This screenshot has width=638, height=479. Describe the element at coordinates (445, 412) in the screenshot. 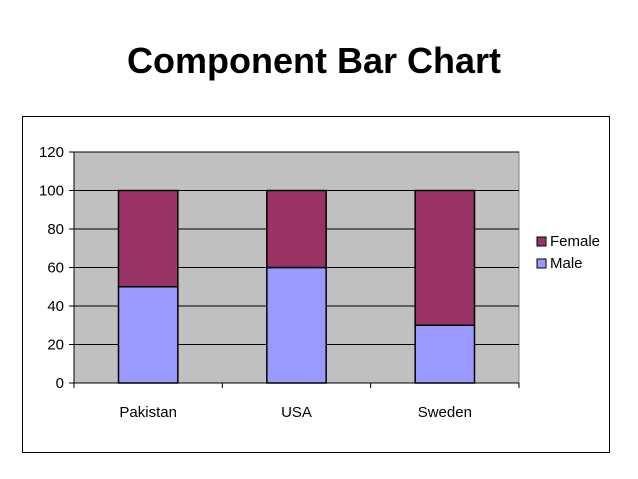

I see `x-tick-label: Sweden` at that location.